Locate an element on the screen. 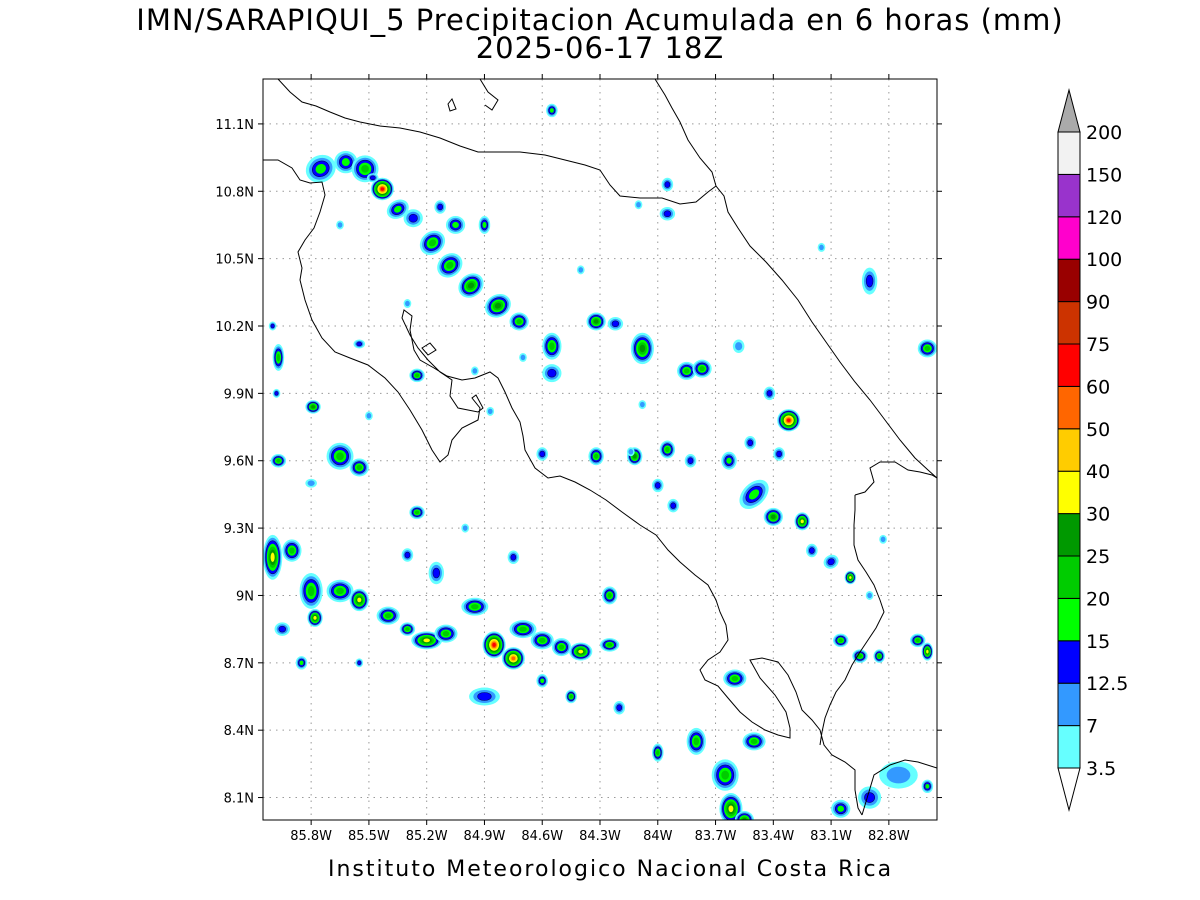 This screenshot has width=1200, height=900. colorbar-label: 90 is located at coordinates (1098, 303).